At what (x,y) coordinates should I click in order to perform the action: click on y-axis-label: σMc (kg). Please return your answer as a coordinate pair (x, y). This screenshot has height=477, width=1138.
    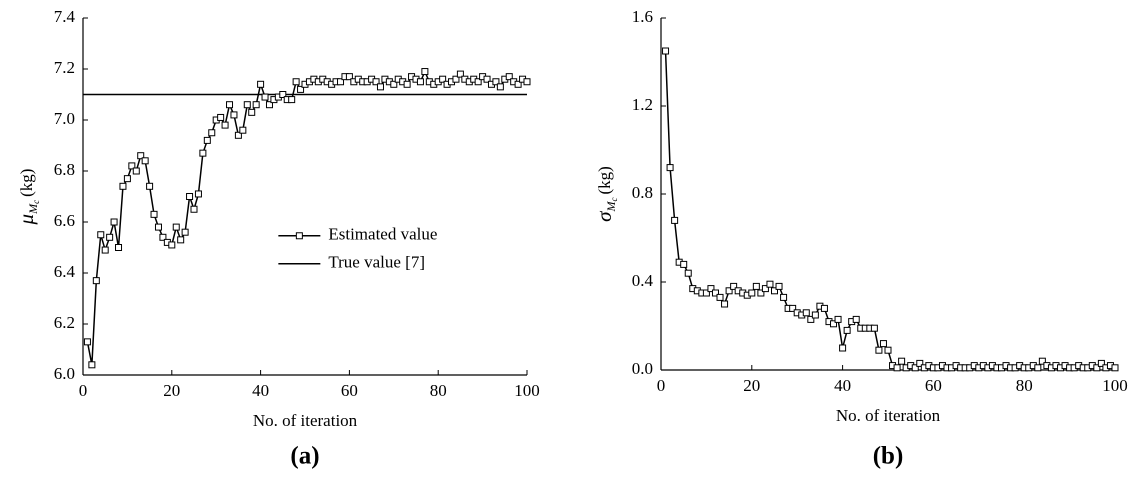
    Looking at the image, I should click on (605, 194).